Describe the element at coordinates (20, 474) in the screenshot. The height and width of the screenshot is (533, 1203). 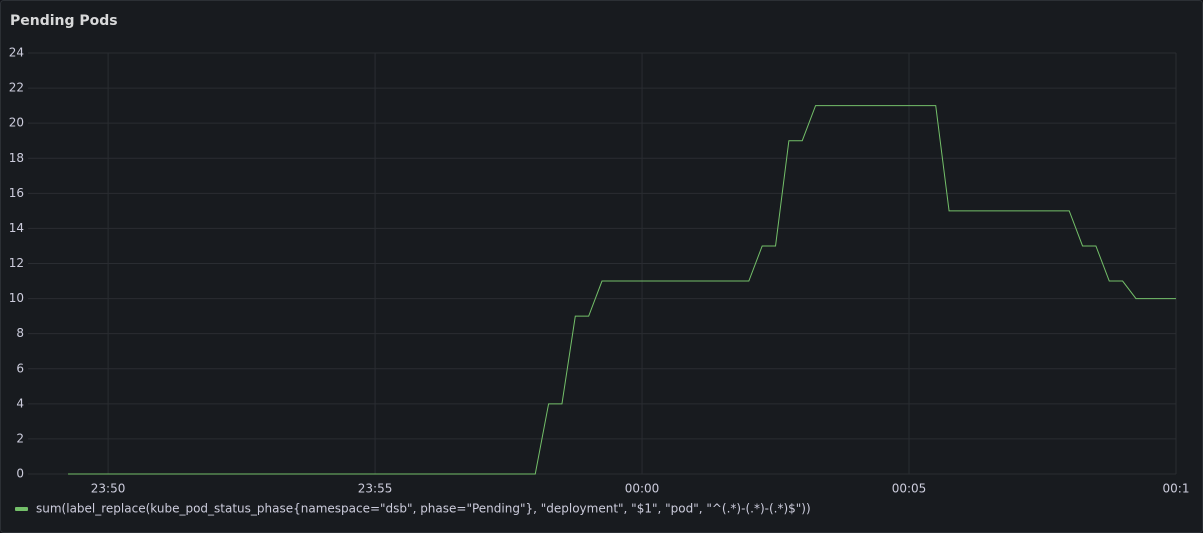
I see `y-tick-label: 0` at that location.